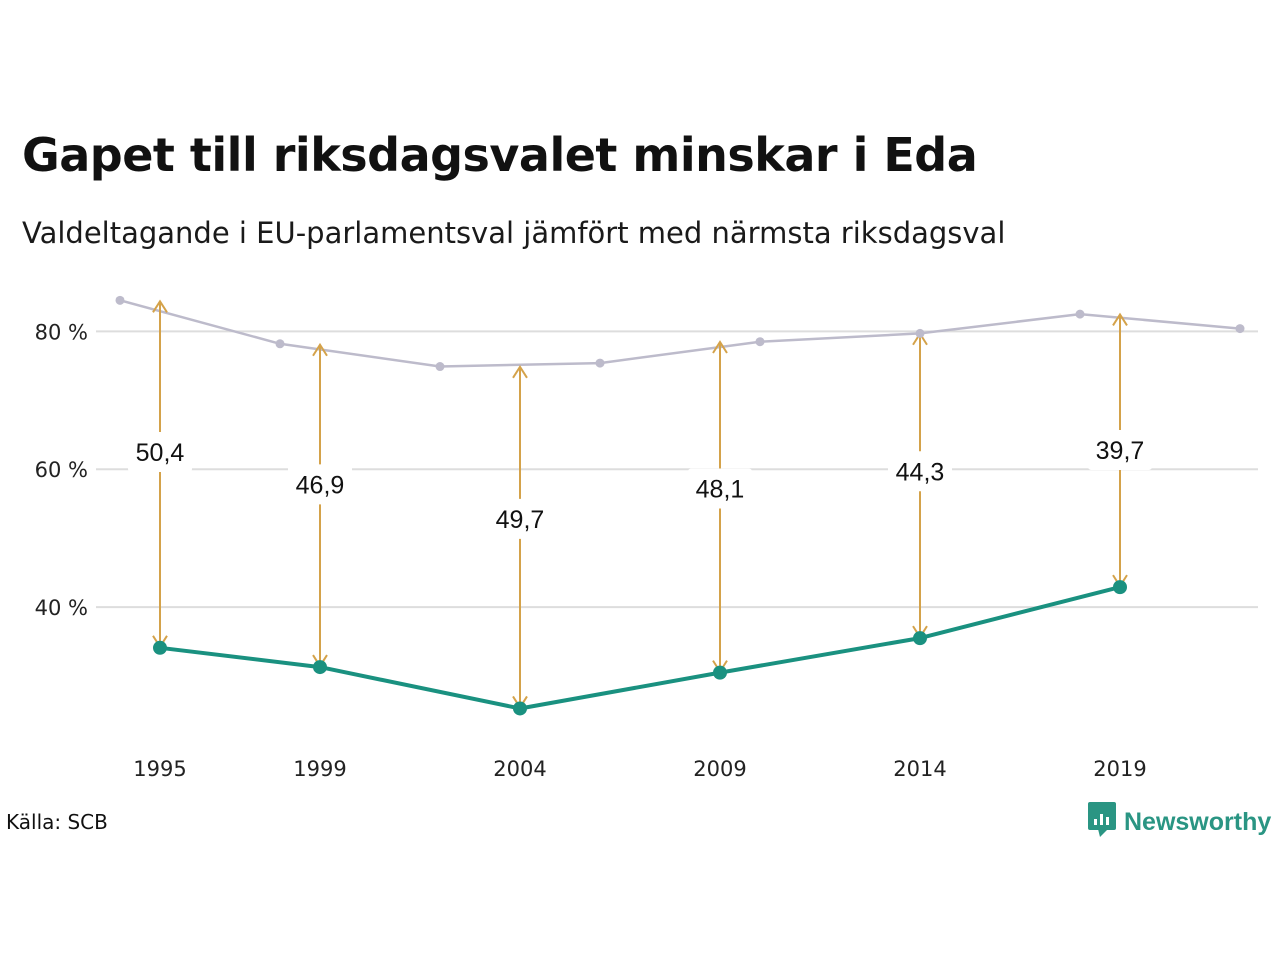 This screenshot has width=1280, height=960. I want to click on x-tick-label: 1995, so click(159, 769).